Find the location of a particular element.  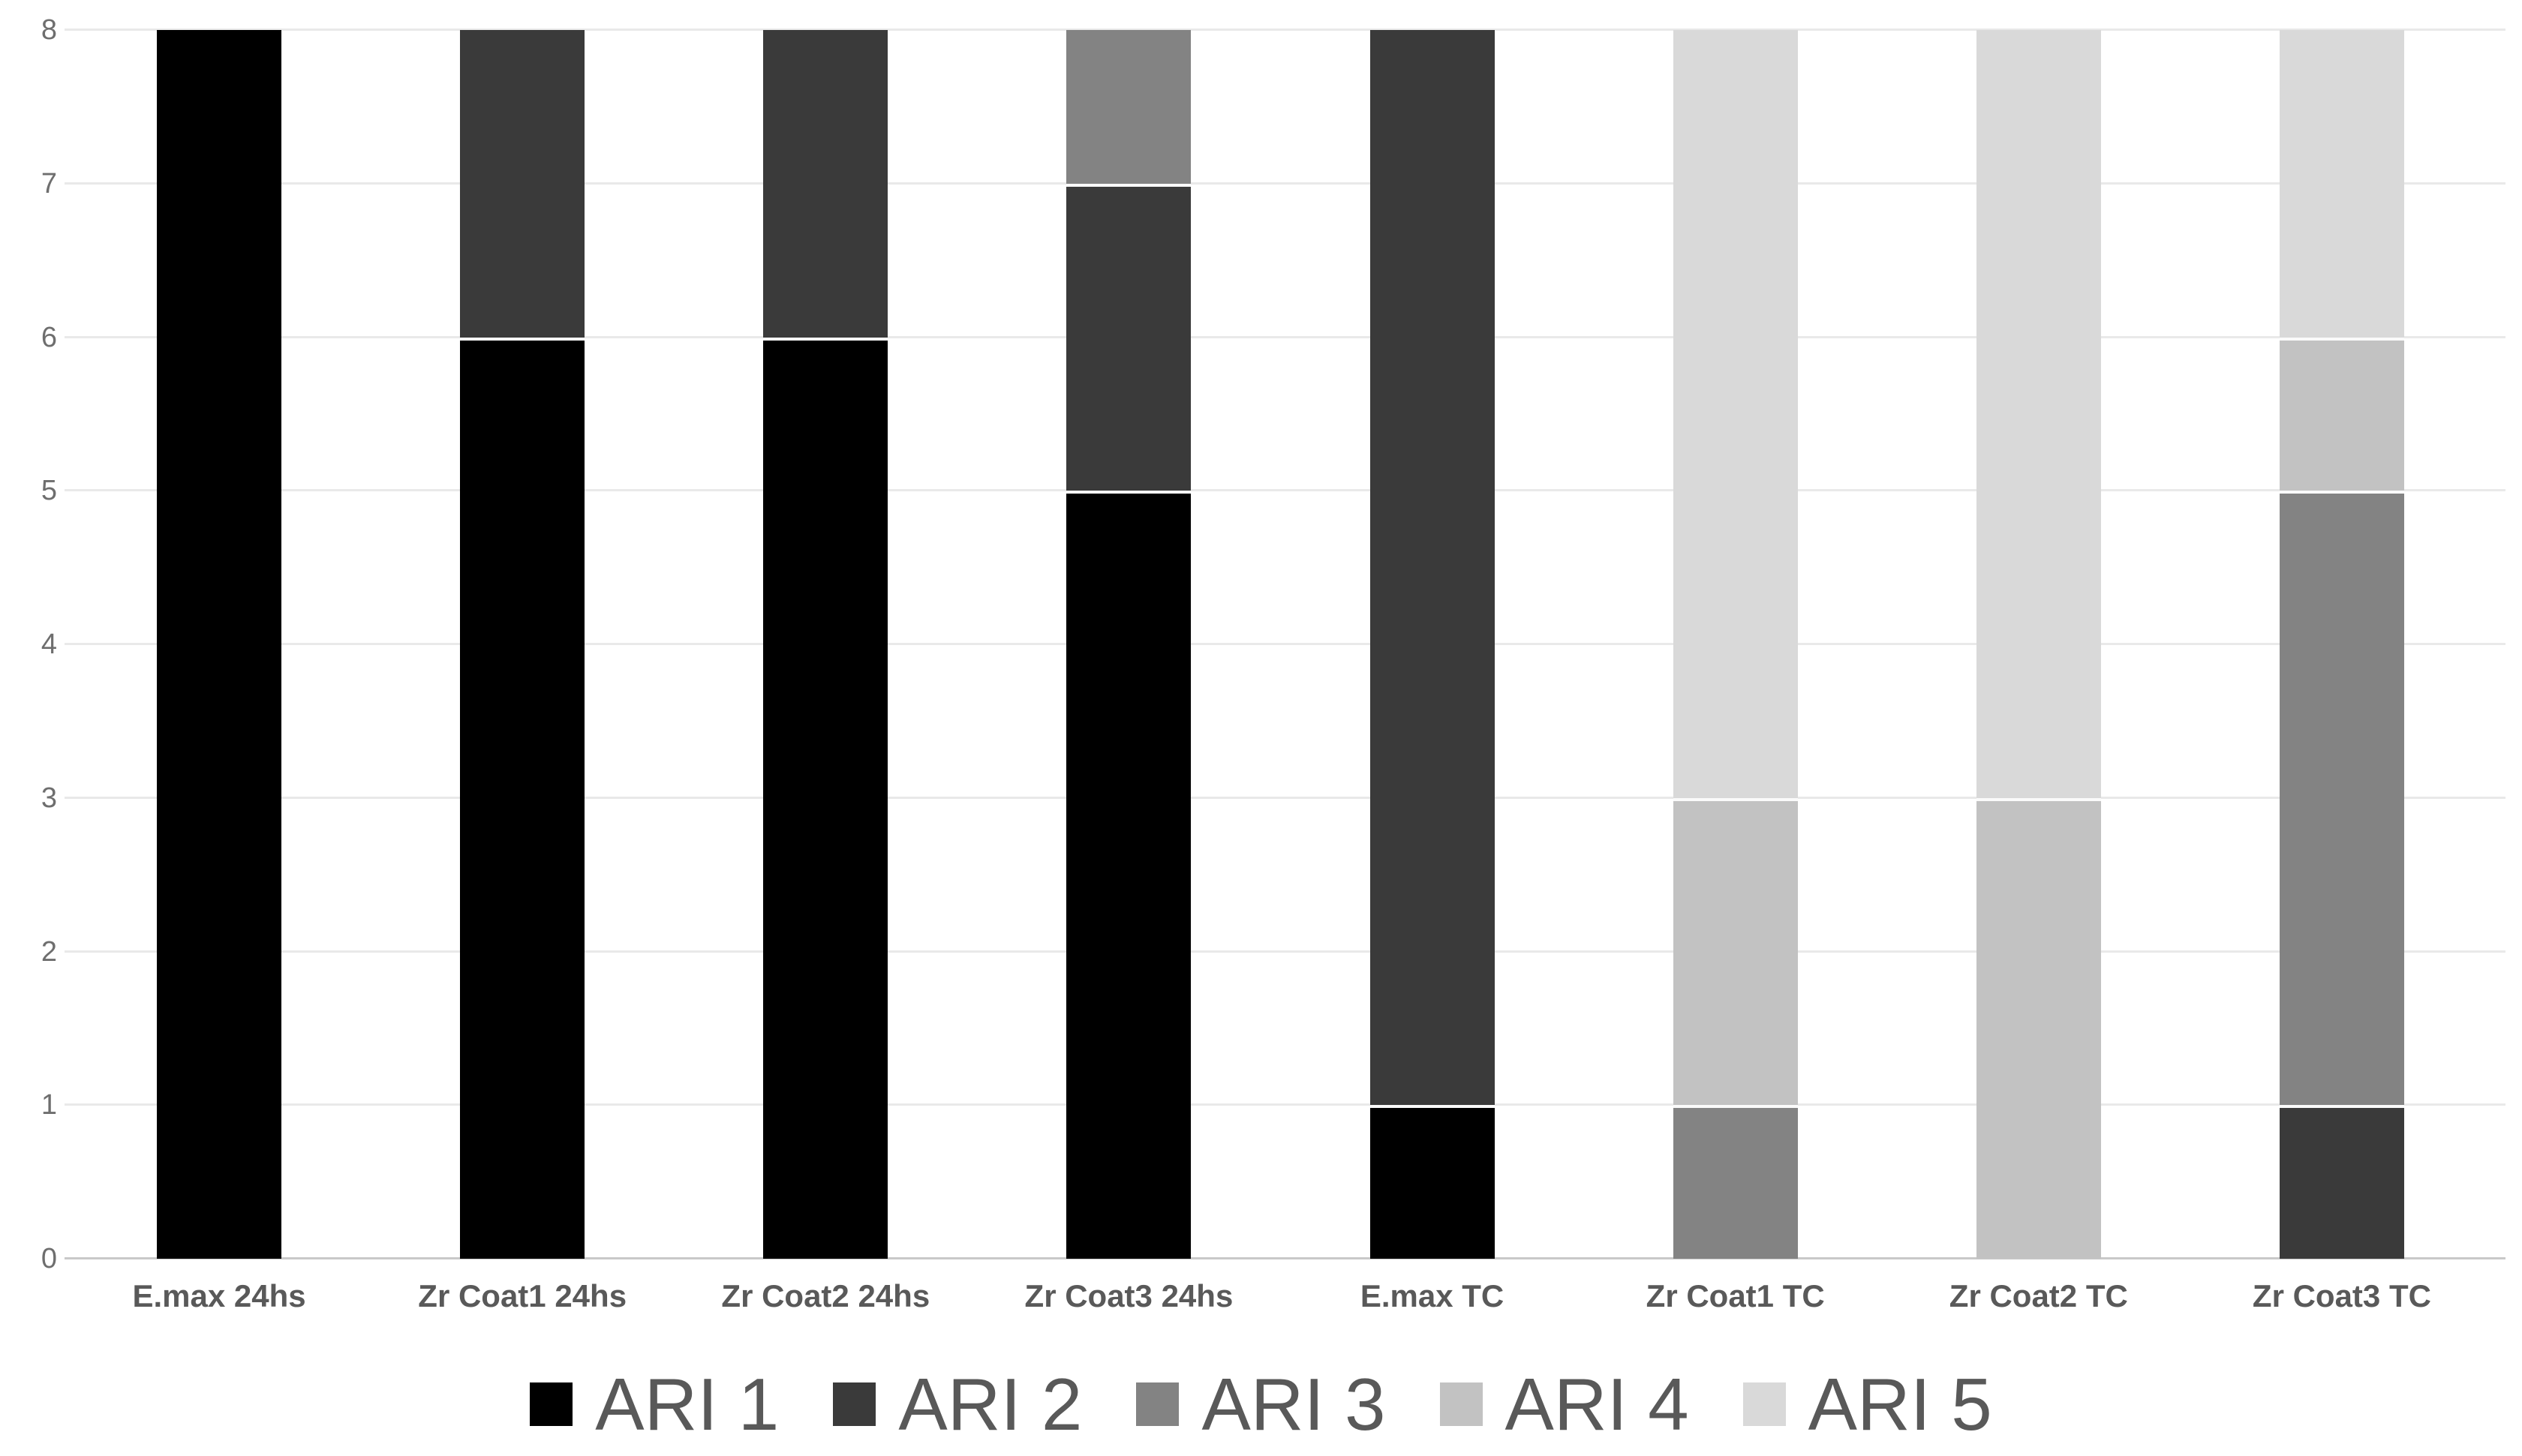

y-tick-label: 5 is located at coordinates (49, 491).